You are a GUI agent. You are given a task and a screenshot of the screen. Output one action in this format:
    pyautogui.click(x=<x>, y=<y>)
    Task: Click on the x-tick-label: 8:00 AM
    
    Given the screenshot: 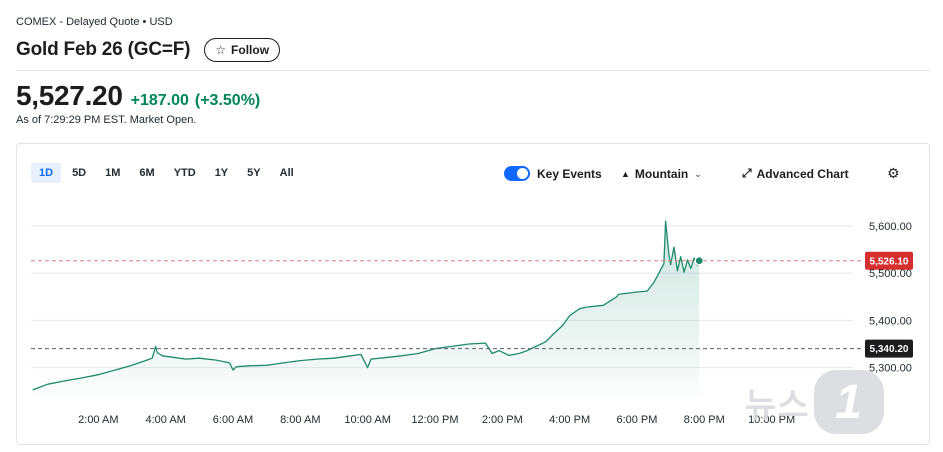 What is the action you would take?
    pyautogui.click(x=300, y=420)
    